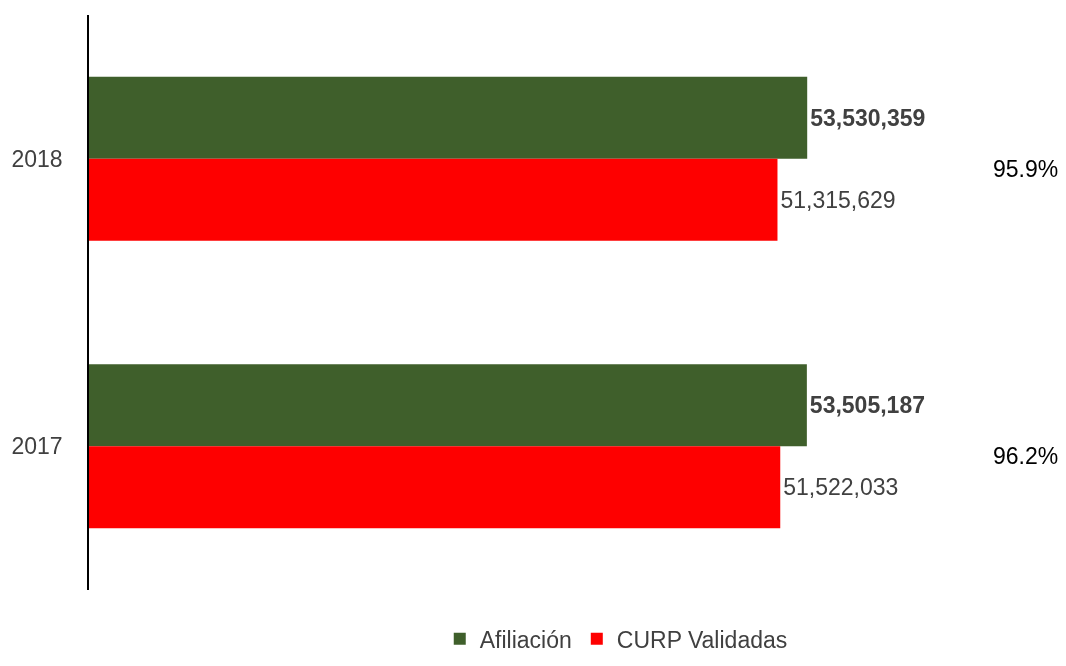  I want to click on legend-label: Afiliación, so click(525, 639).